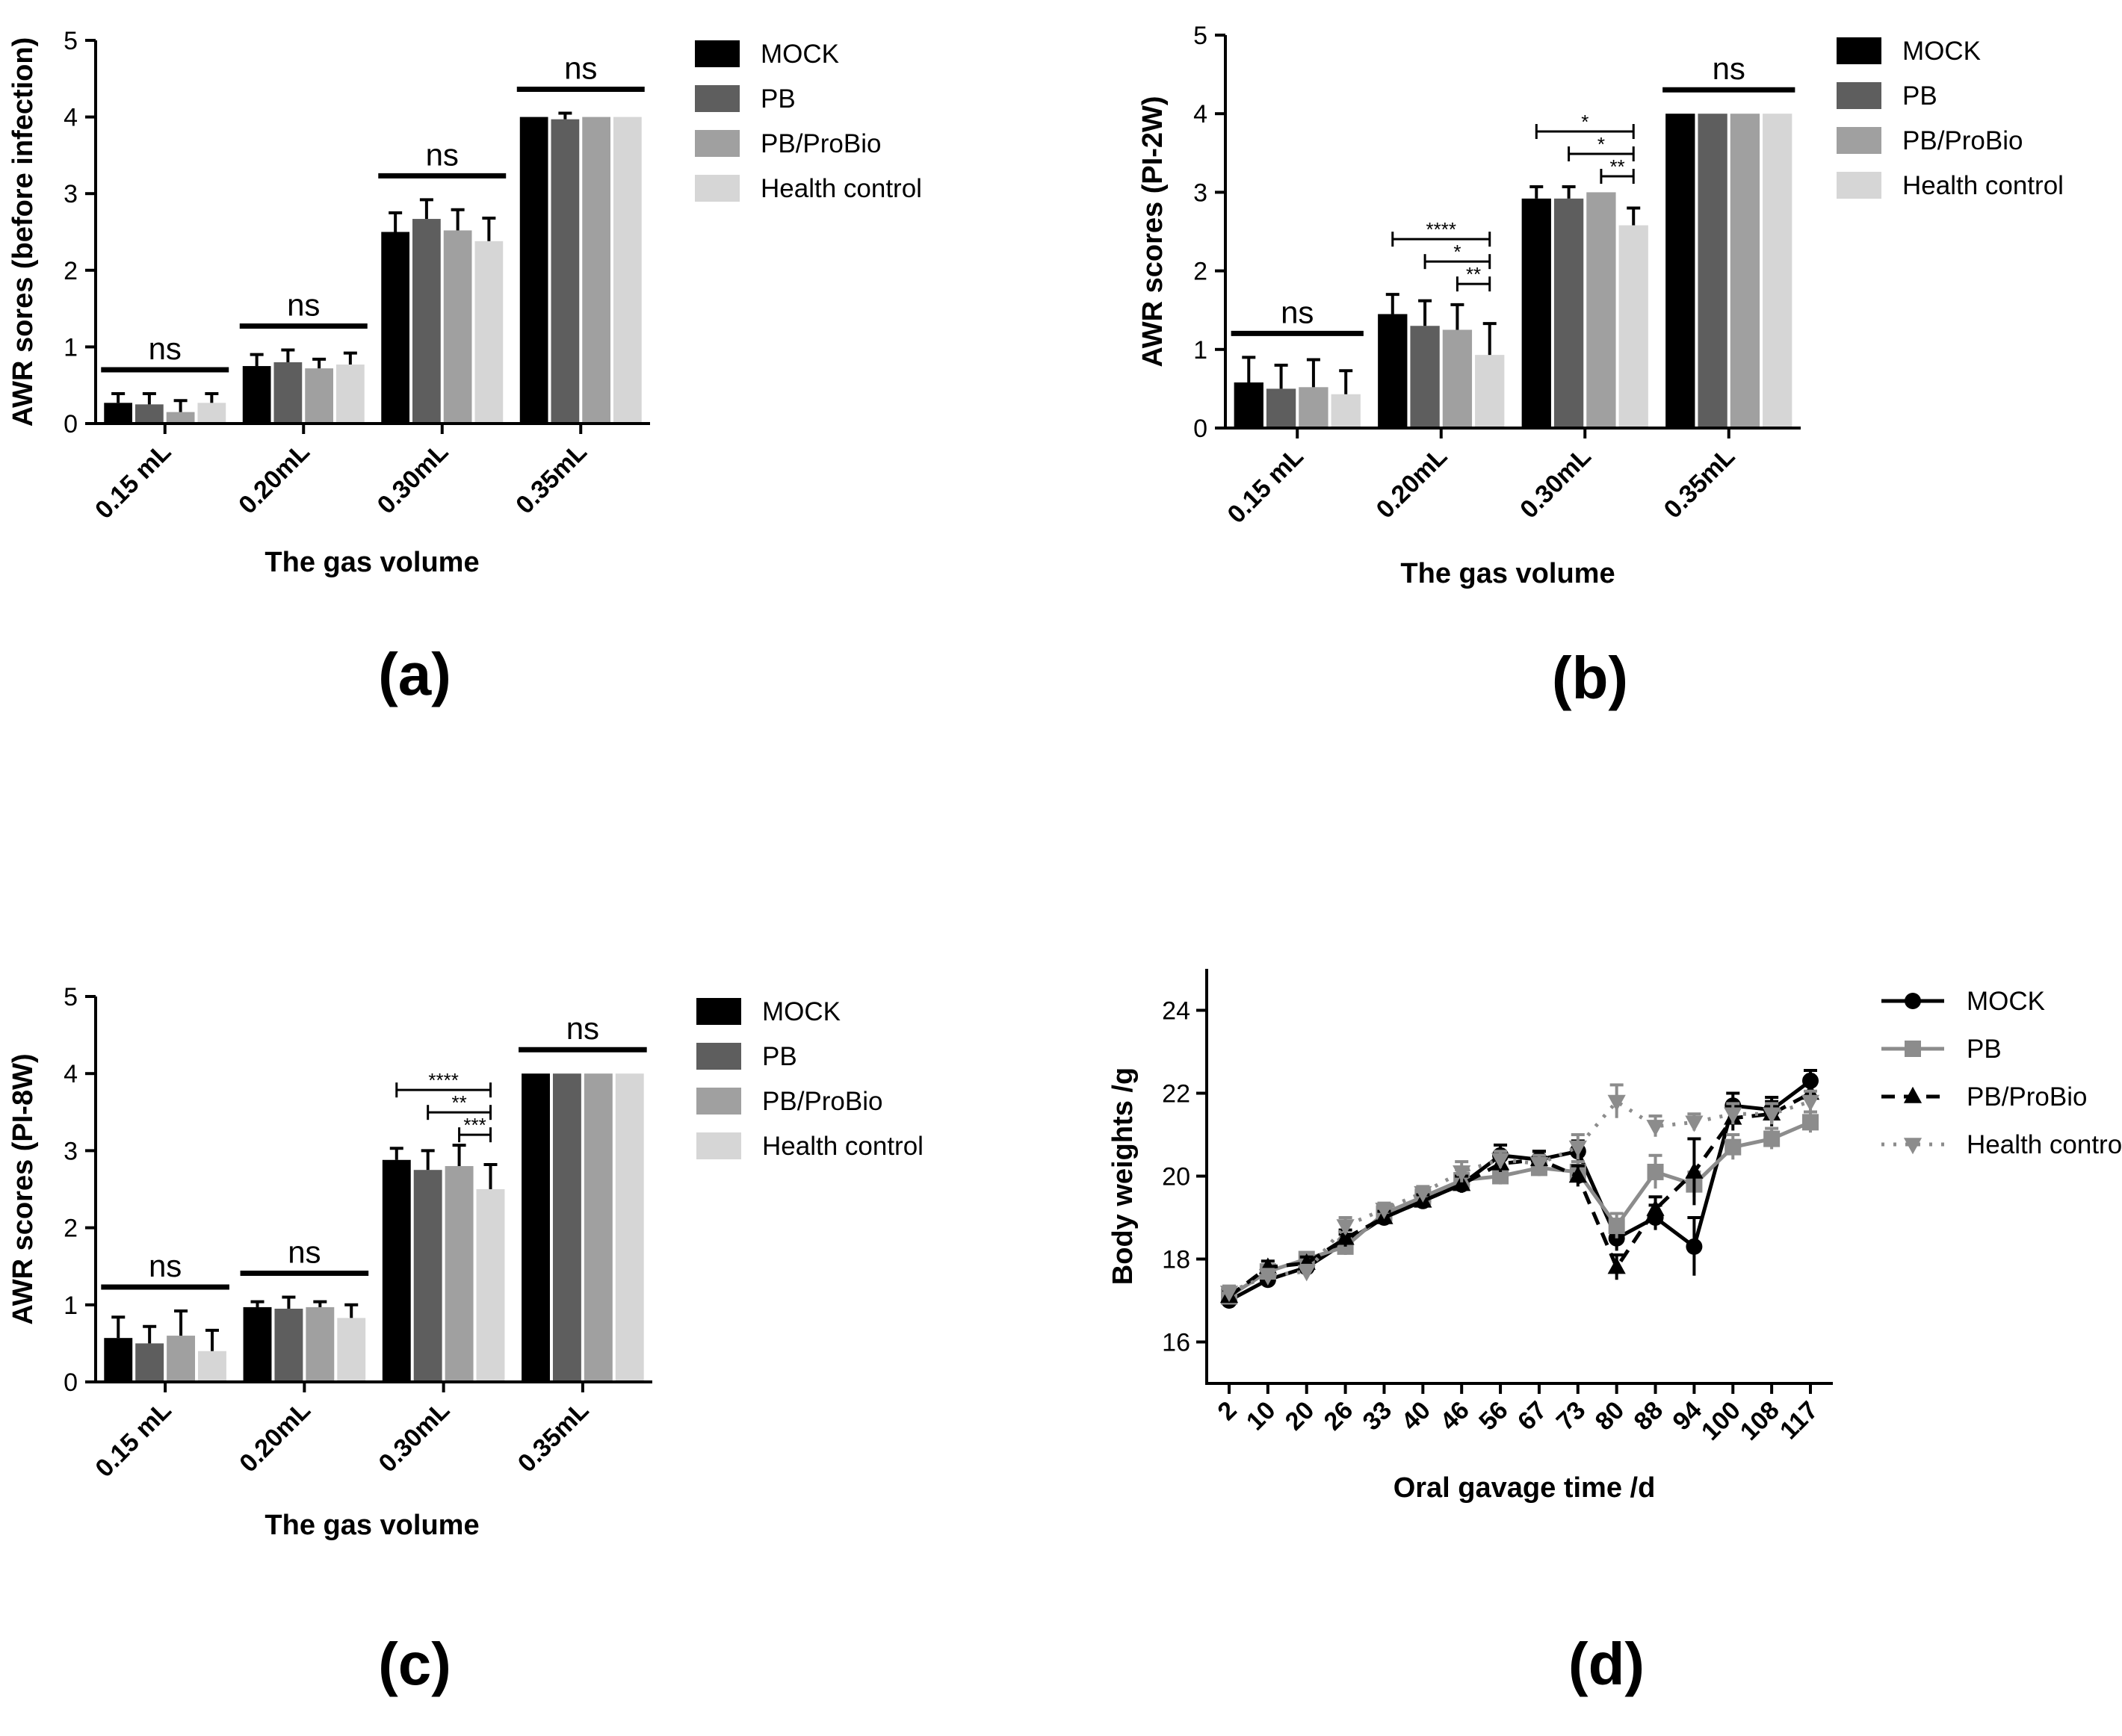 This screenshot has height=1736, width=2122. Describe the element at coordinates (474, 1125) in the screenshot. I see `sig-label: ***` at that location.